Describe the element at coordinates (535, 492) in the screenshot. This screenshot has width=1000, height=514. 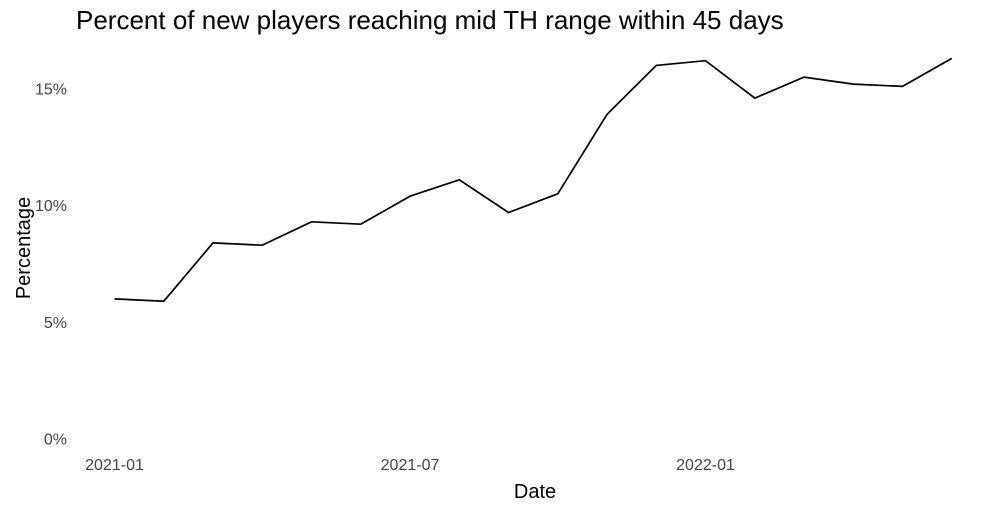
I see `x-axis-label: Date` at that location.